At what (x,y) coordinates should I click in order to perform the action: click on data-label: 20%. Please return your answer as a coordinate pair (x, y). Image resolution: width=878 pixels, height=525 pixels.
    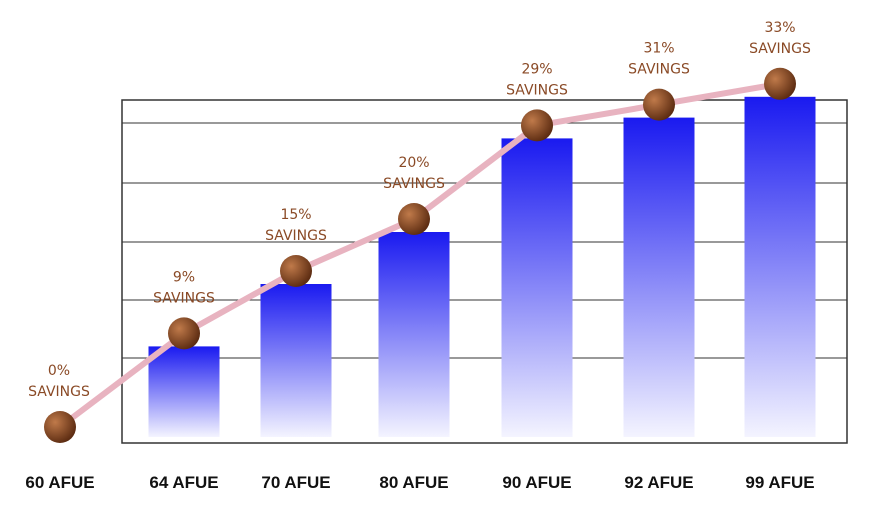
    Looking at the image, I should click on (413, 163).